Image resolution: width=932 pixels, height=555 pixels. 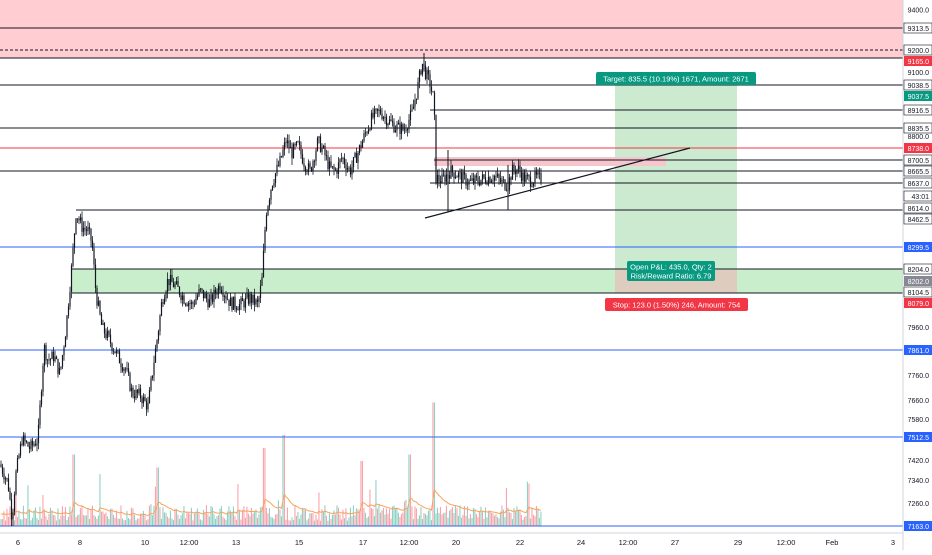 I want to click on price-level-badge: 7861.0, so click(x=918, y=350).